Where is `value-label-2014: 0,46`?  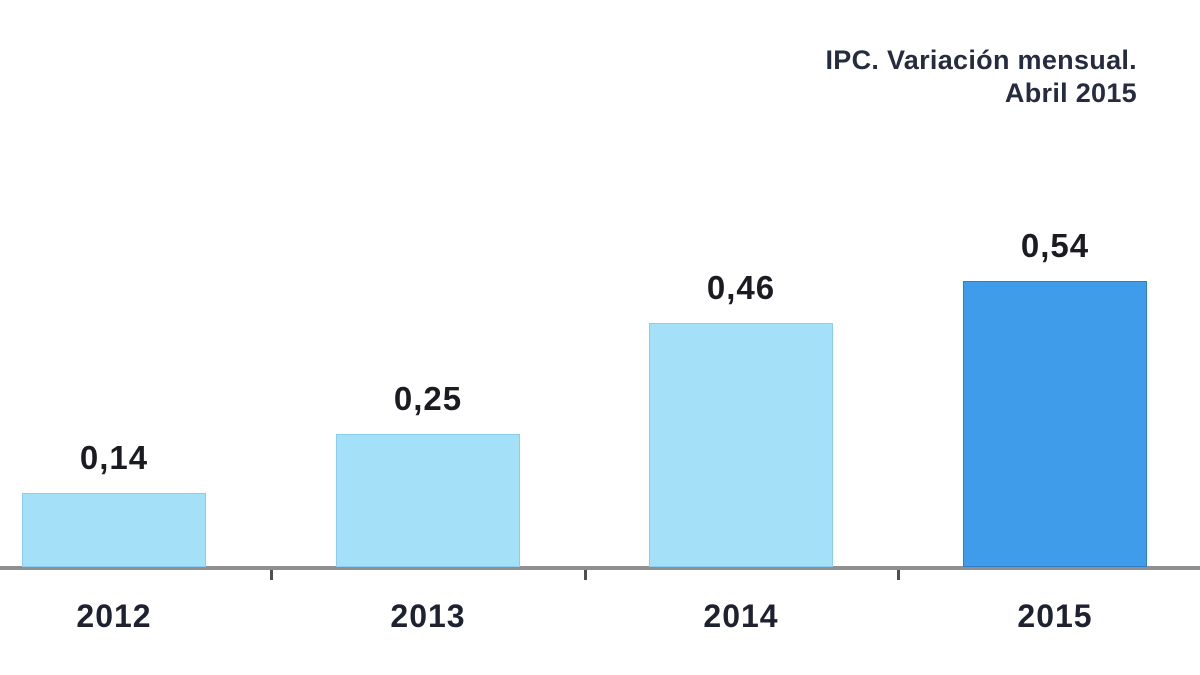 value-label-2014: 0,46 is located at coordinates (741, 287).